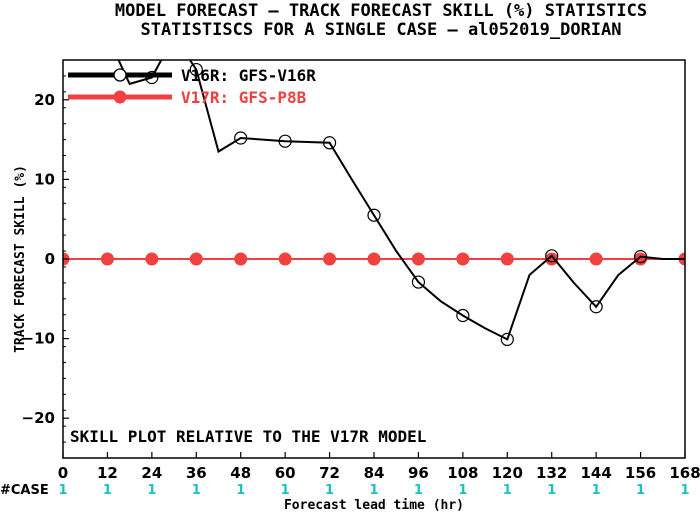 The width and height of the screenshot is (700, 514). Describe the element at coordinates (107, 473) in the screenshot. I see `x-tick-label: 12` at that location.